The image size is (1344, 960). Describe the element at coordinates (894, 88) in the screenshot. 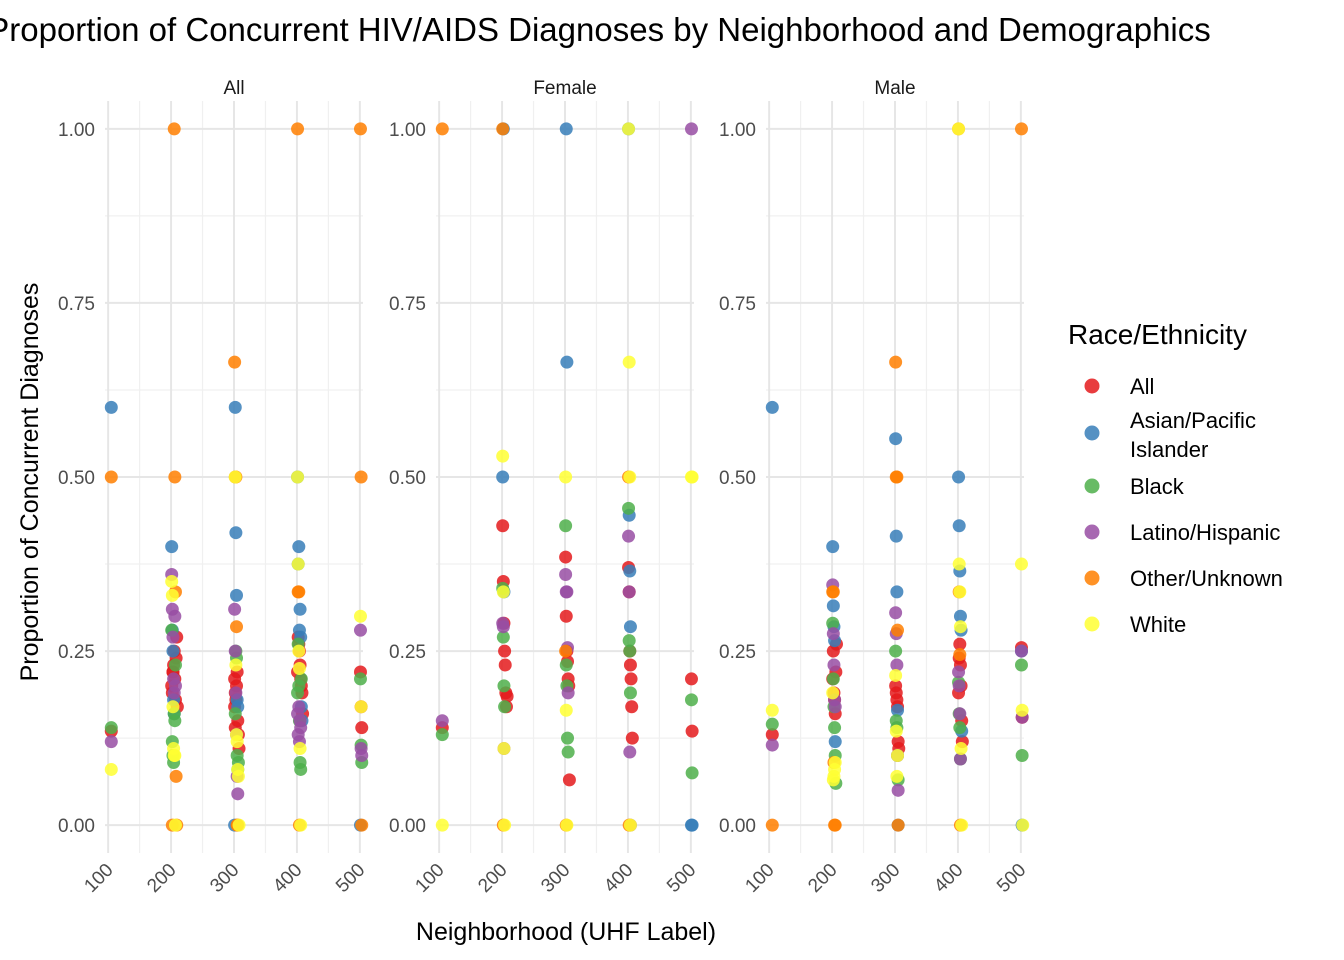

I see `facet-label: Male` at that location.